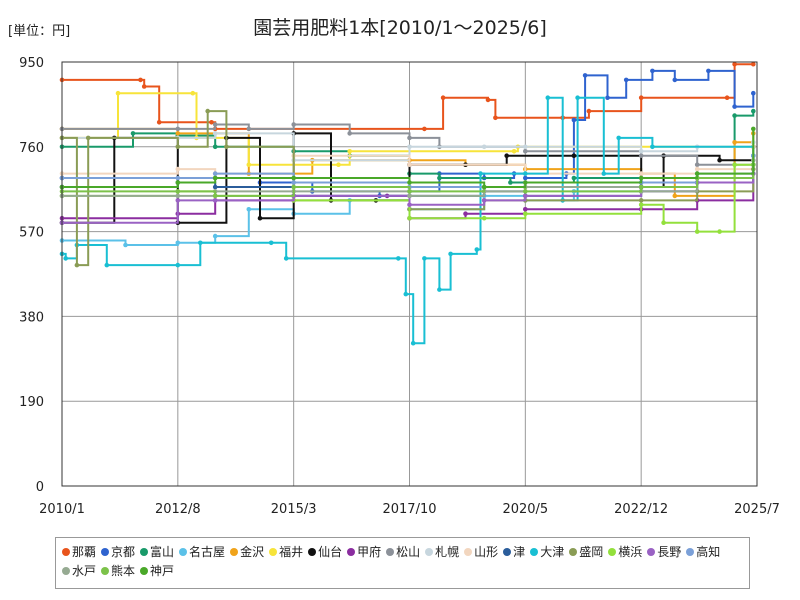 The width and height of the screenshot is (800, 600). Describe the element at coordinates (31, 402) in the screenshot. I see `y-tick-label: 190` at that location.